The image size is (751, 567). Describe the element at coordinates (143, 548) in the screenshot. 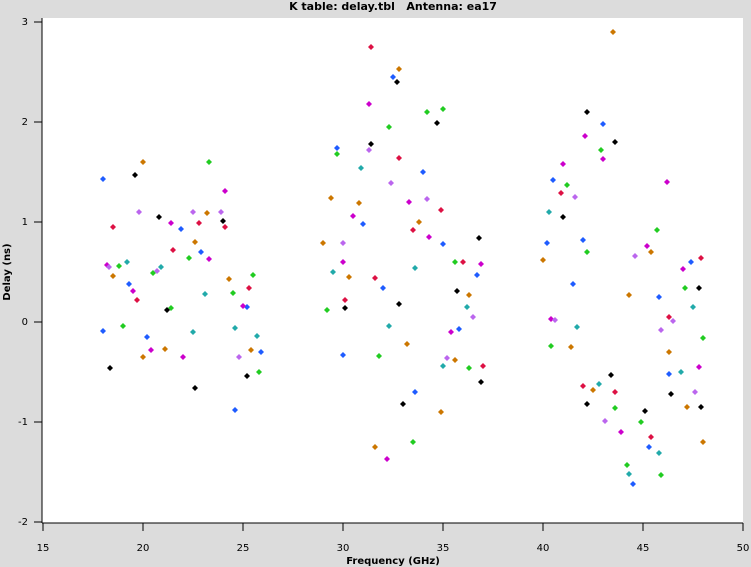

I see `x-tick-label: 20` at that location.